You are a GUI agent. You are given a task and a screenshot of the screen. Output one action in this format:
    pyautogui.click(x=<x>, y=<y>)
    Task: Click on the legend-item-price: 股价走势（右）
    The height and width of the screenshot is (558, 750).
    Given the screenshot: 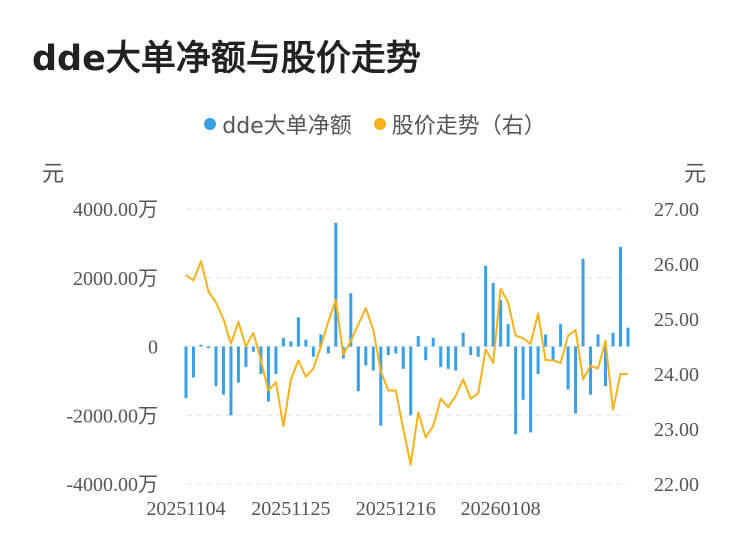 What is the action you would take?
    pyautogui.click(x=459, y=124)
    